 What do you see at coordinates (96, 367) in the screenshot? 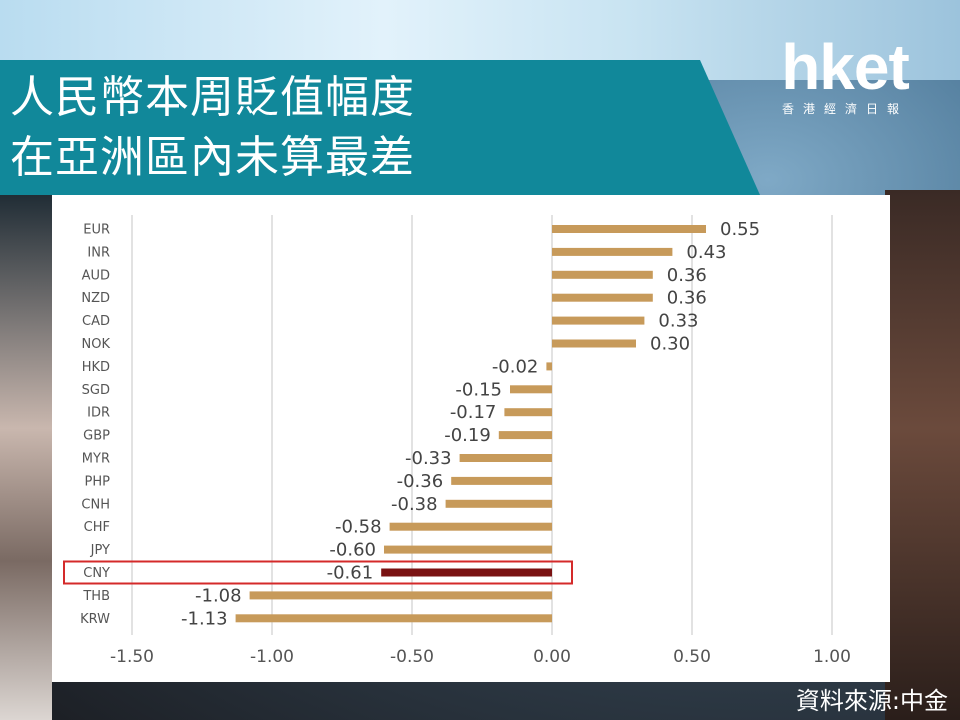
I see `category-label: HKD` at bounding box center [96, 367].